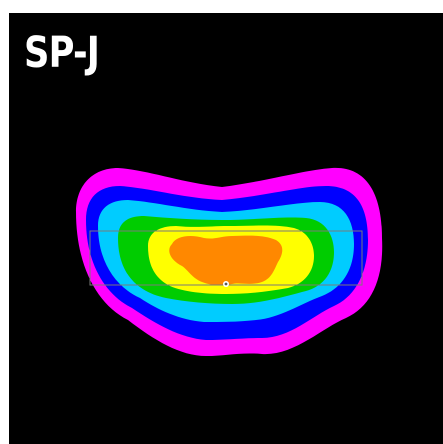 The height and width of the screenshot is (444, 443). What do you see at coordinates (226, 284) in the screenshot?
I see `center-marker` at bounding box center [226, 284].